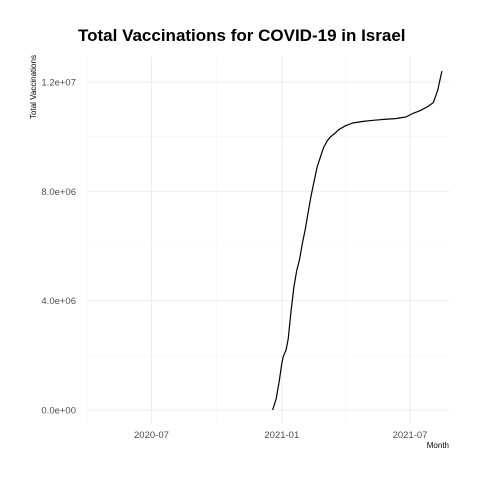 This screenshot has height=480, width=480. What do you see at coordinates (151, 435) in the screenshot?
I see `x-tick-label: 2020-07` at bounding box center [151, 435].